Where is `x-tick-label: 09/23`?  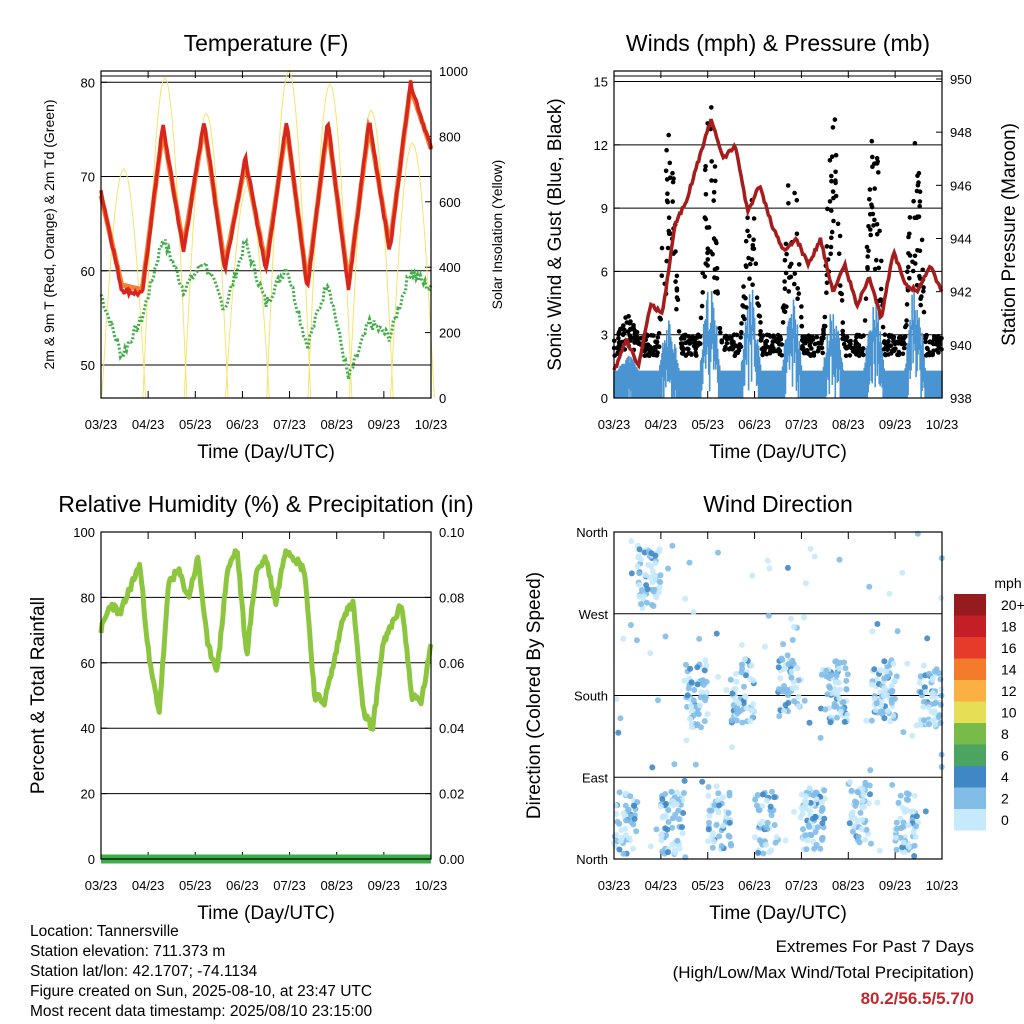
x-tick-label: 09/23 is located at coordinates (895, 885).